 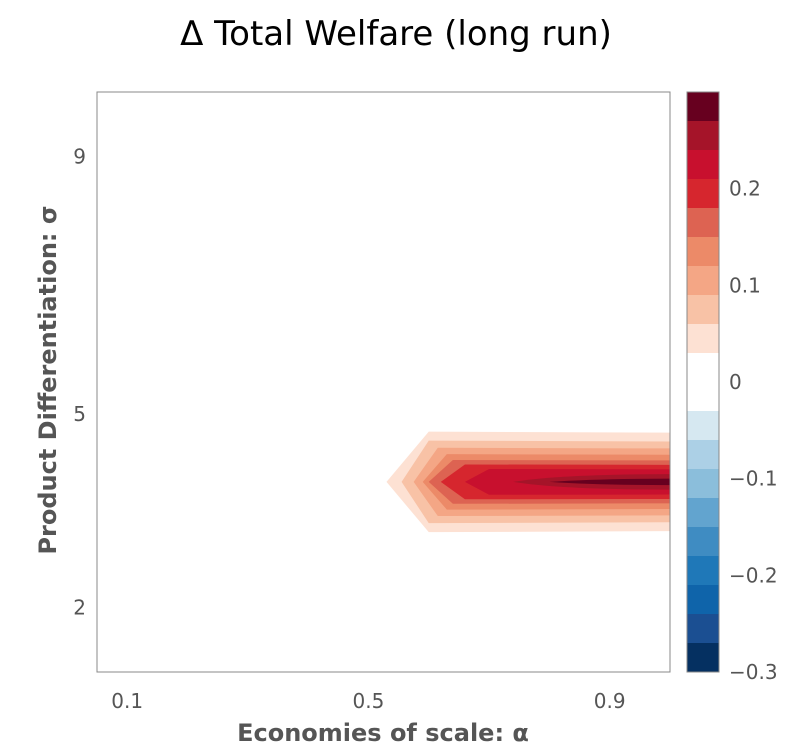 What do you see at coordinates (48, 379) in the screenshot?
I see `y-axis-label: Product Differentiation: σ` at bounding box center [48, 379].